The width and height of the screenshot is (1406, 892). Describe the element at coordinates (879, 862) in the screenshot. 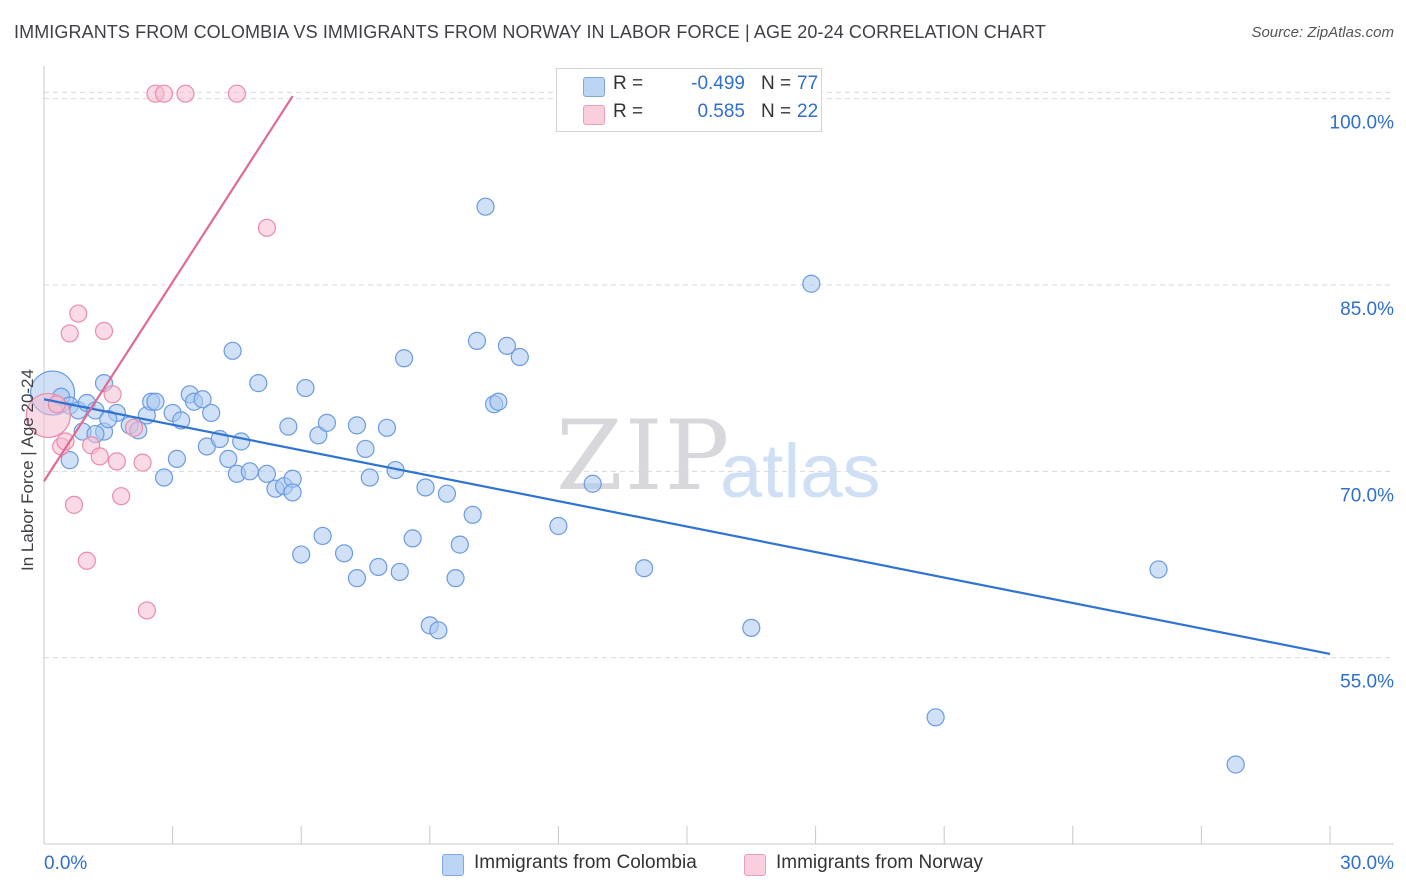

I see `legend-label: Immigrants from Norway` at that location.